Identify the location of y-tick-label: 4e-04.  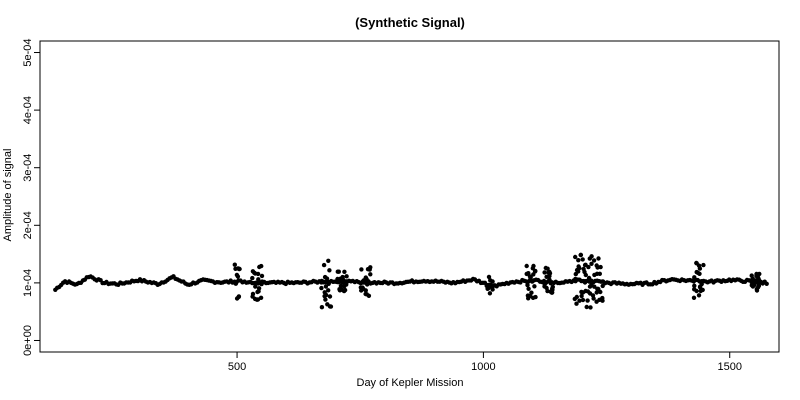
(28, 110).